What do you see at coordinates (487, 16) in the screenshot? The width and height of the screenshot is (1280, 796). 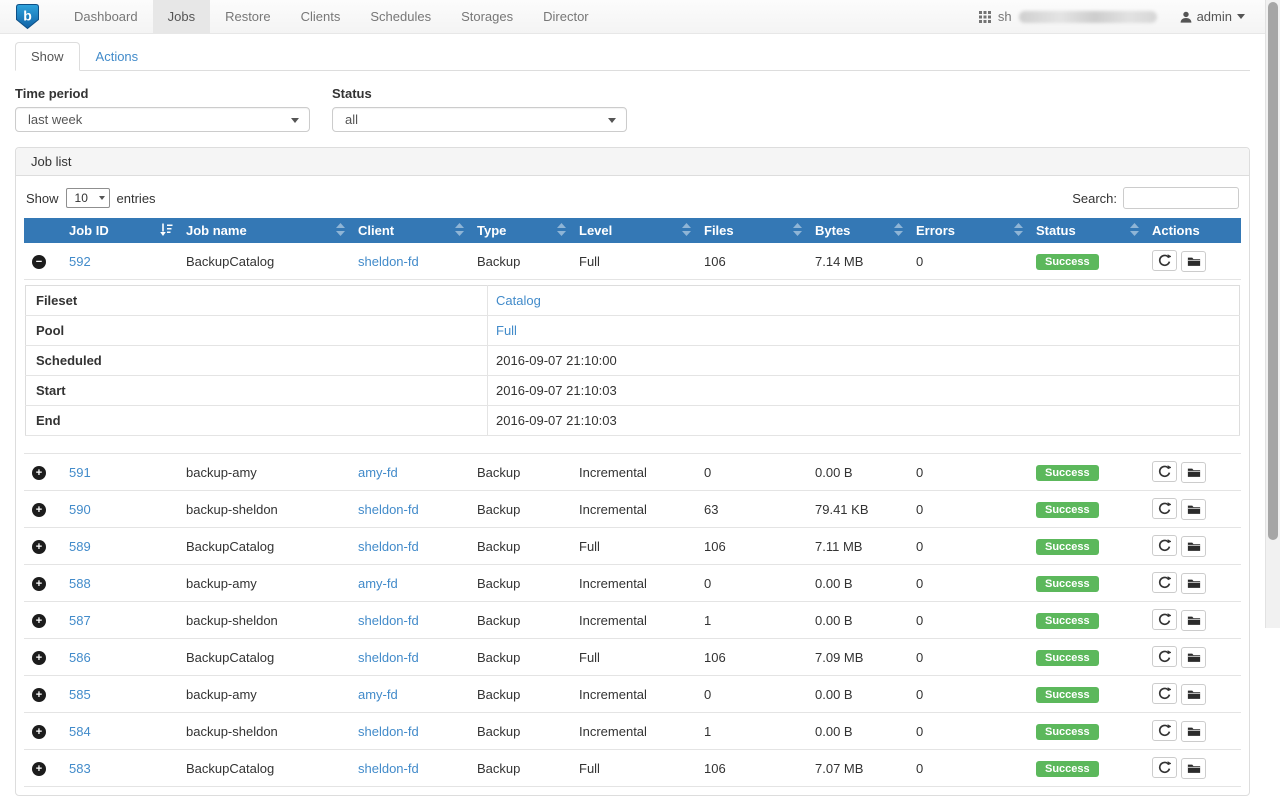 I see `nav-item-storages: Storages` at bounding box center [487, 16].